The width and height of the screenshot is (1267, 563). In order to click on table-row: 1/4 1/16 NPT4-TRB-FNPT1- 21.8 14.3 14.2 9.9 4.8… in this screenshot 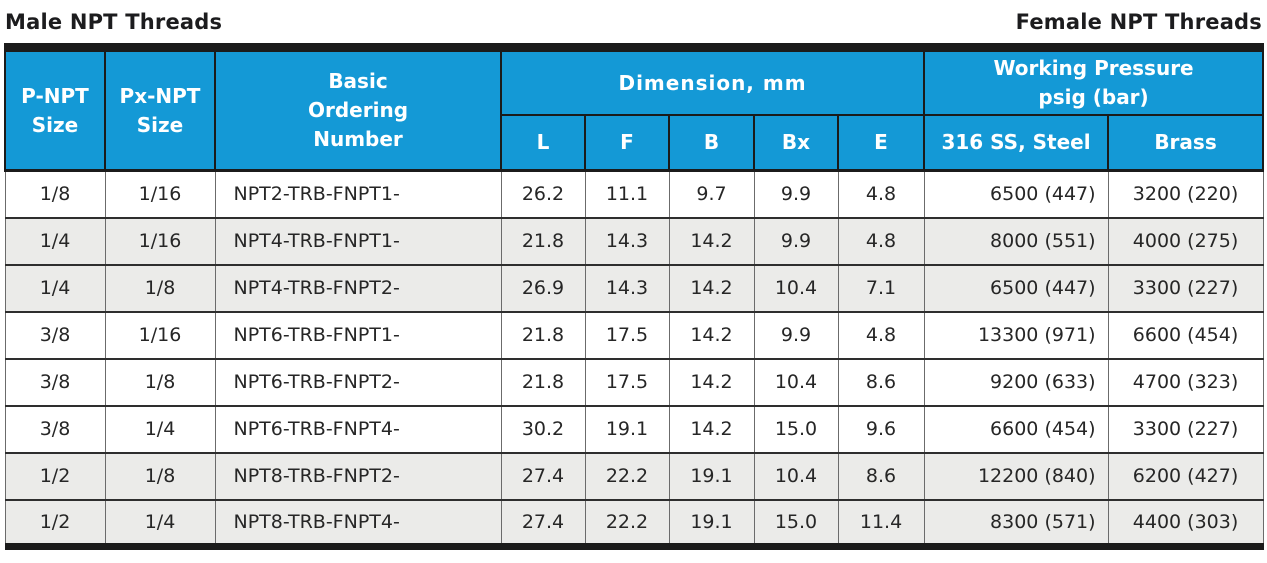, I will do `click(634, 240)`.